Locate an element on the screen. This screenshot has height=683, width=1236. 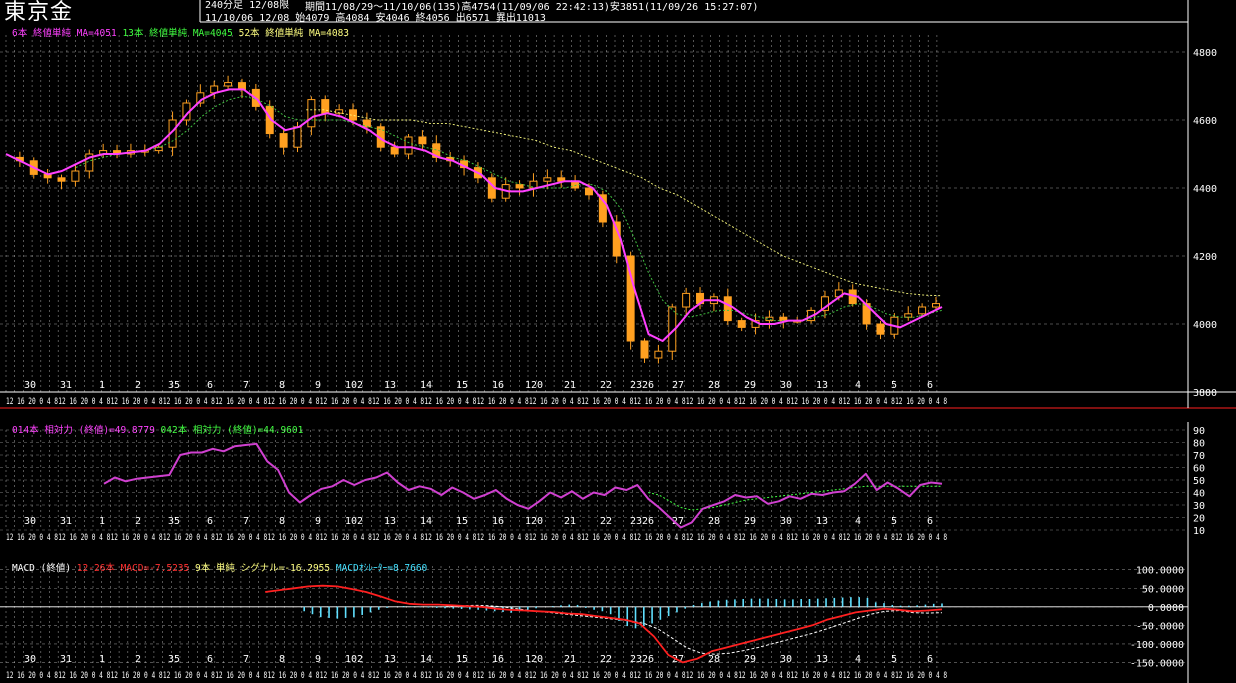
price-tick-label: 3800 is located at coordinates (1205, 393).